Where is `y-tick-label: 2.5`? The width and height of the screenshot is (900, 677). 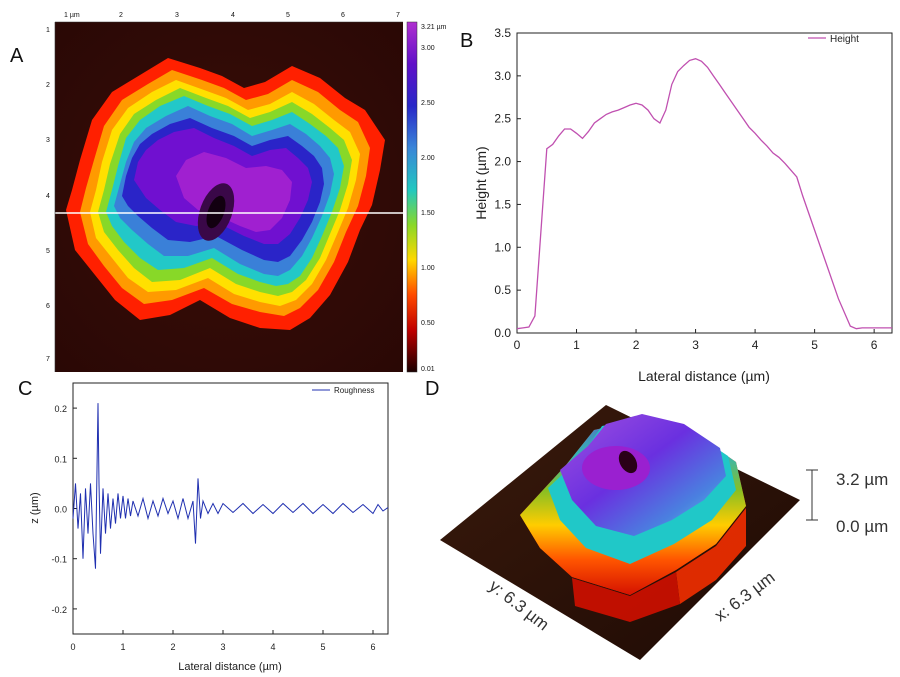 y-tick-label: 2.5 is located at coordinates (502, 119).